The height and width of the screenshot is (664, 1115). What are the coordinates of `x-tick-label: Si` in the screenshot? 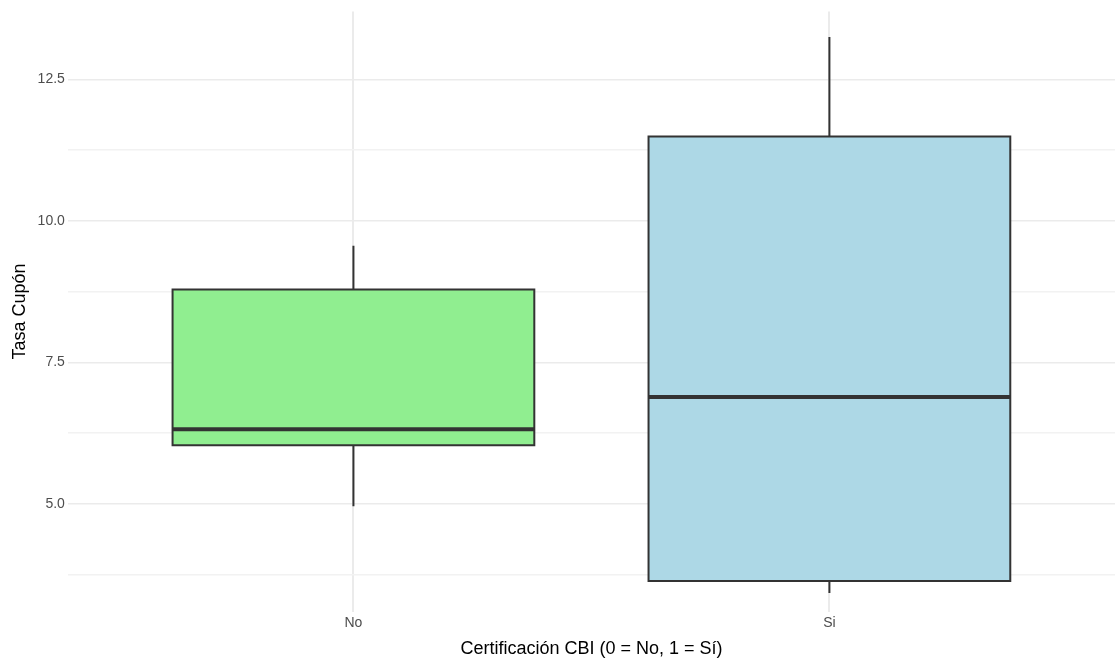 It's located at (829, 621).